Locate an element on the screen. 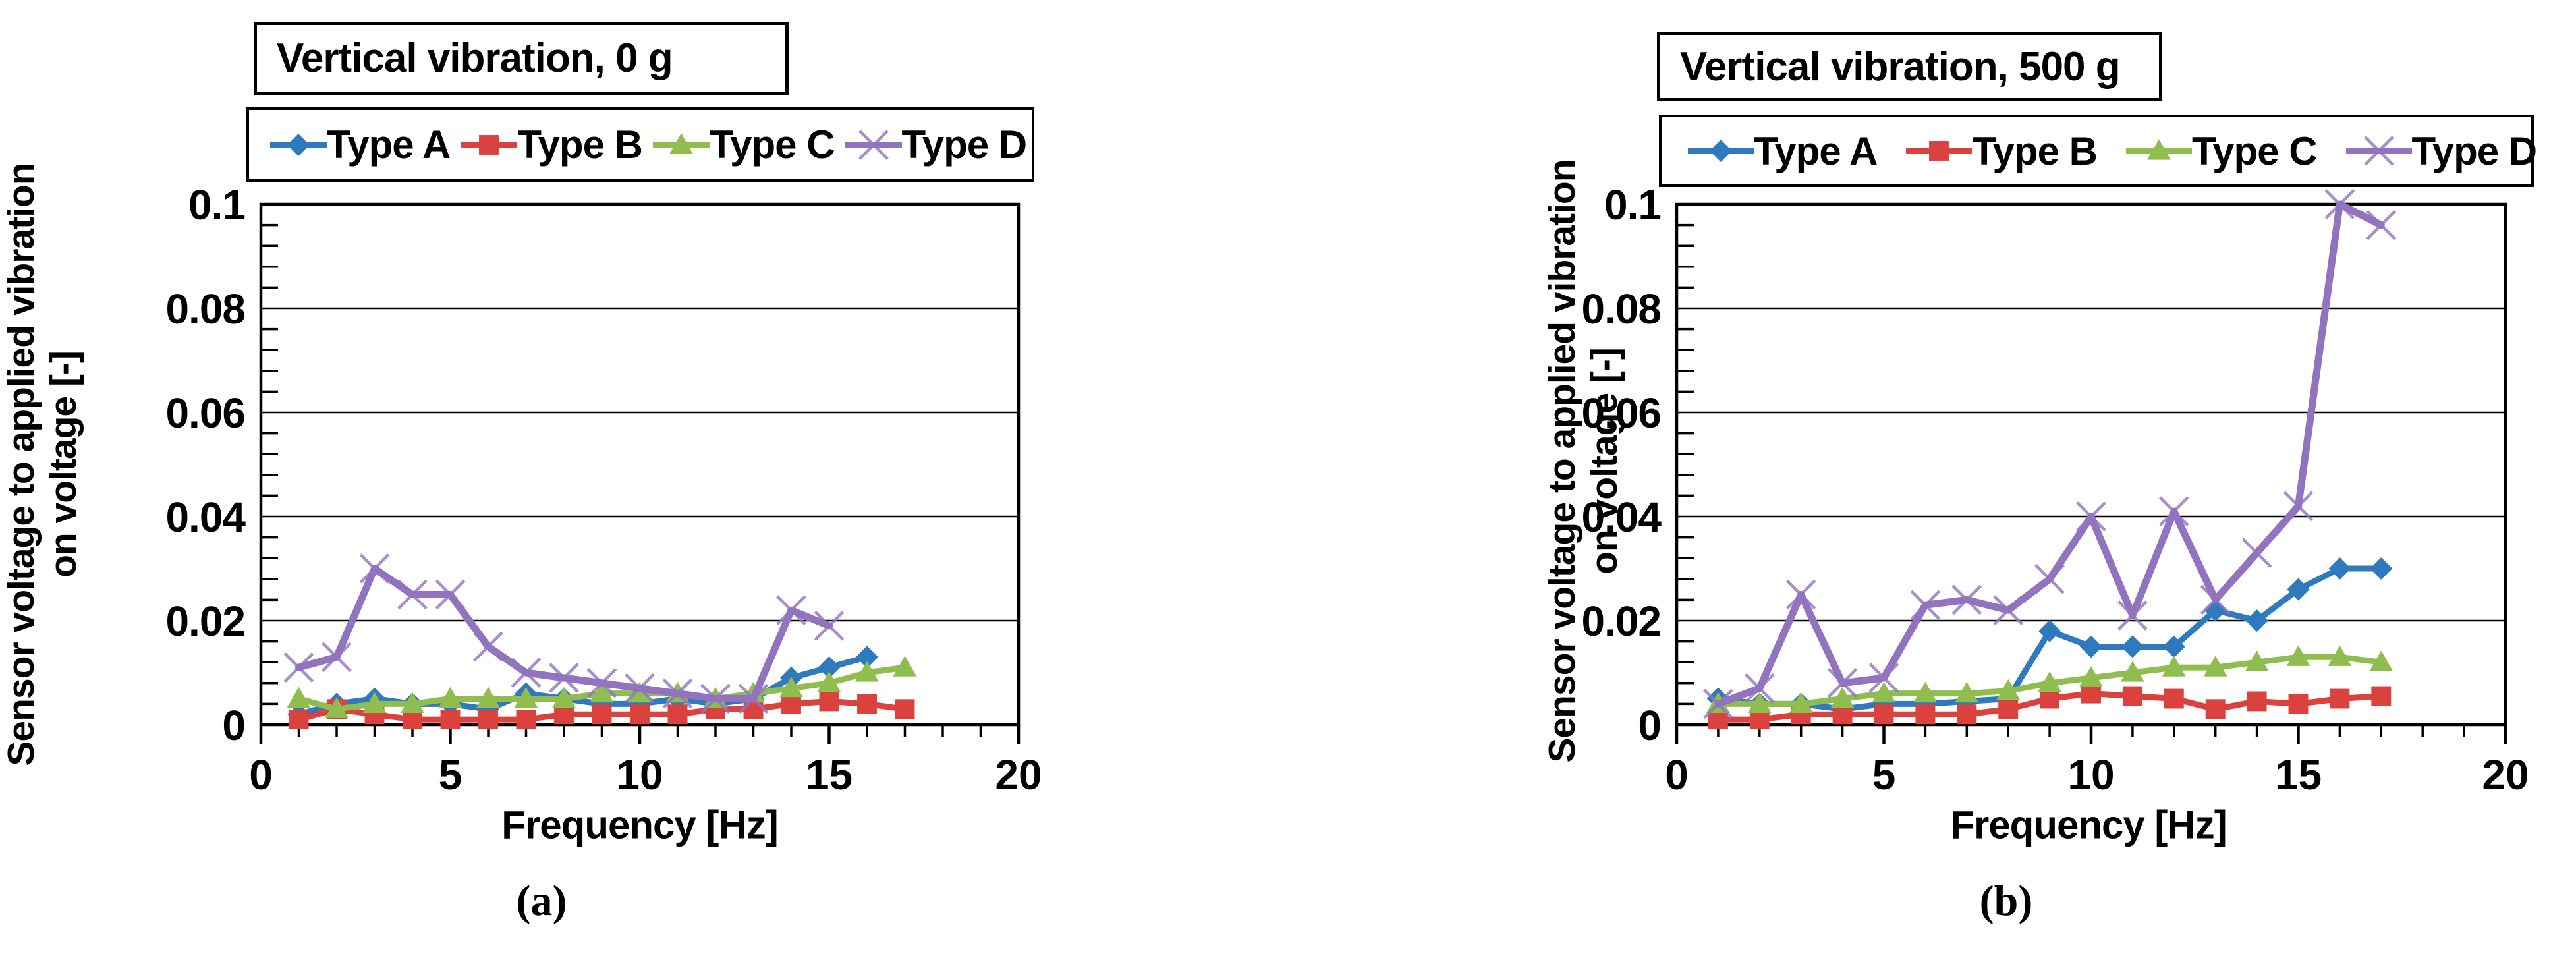 This screenshot has height=954, width=2576. legend-b: Type A Type B Type C Type D is located at coordinates (2098, 151).